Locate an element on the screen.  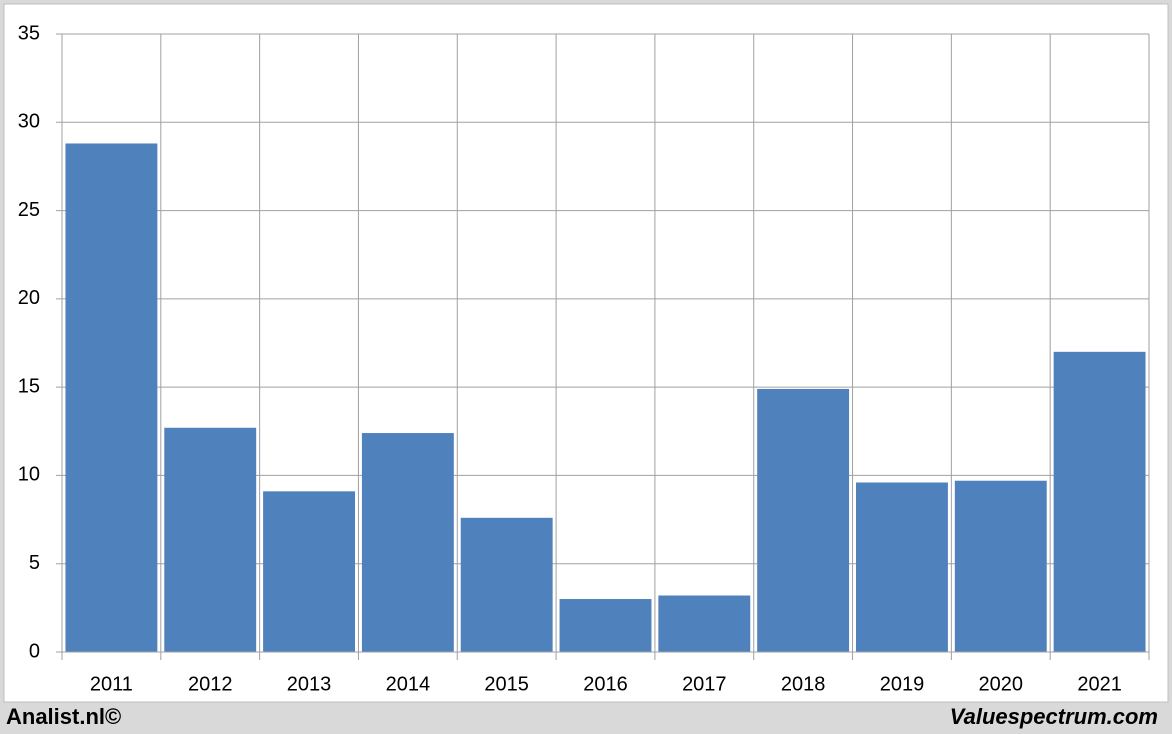
y-tick-label: 30 is located at coordinates (29, 122).